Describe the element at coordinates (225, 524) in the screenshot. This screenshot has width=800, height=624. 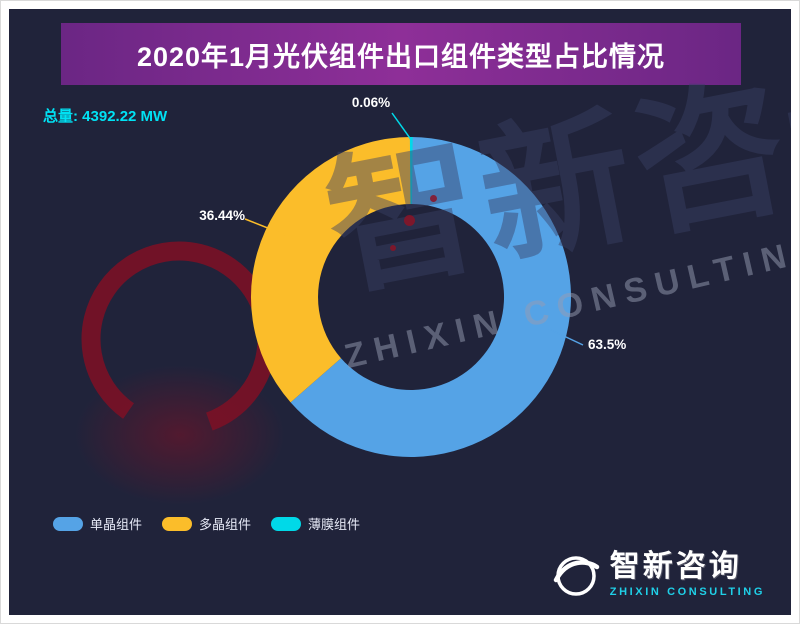
I see `legend-label: 多晶组件` at that location.